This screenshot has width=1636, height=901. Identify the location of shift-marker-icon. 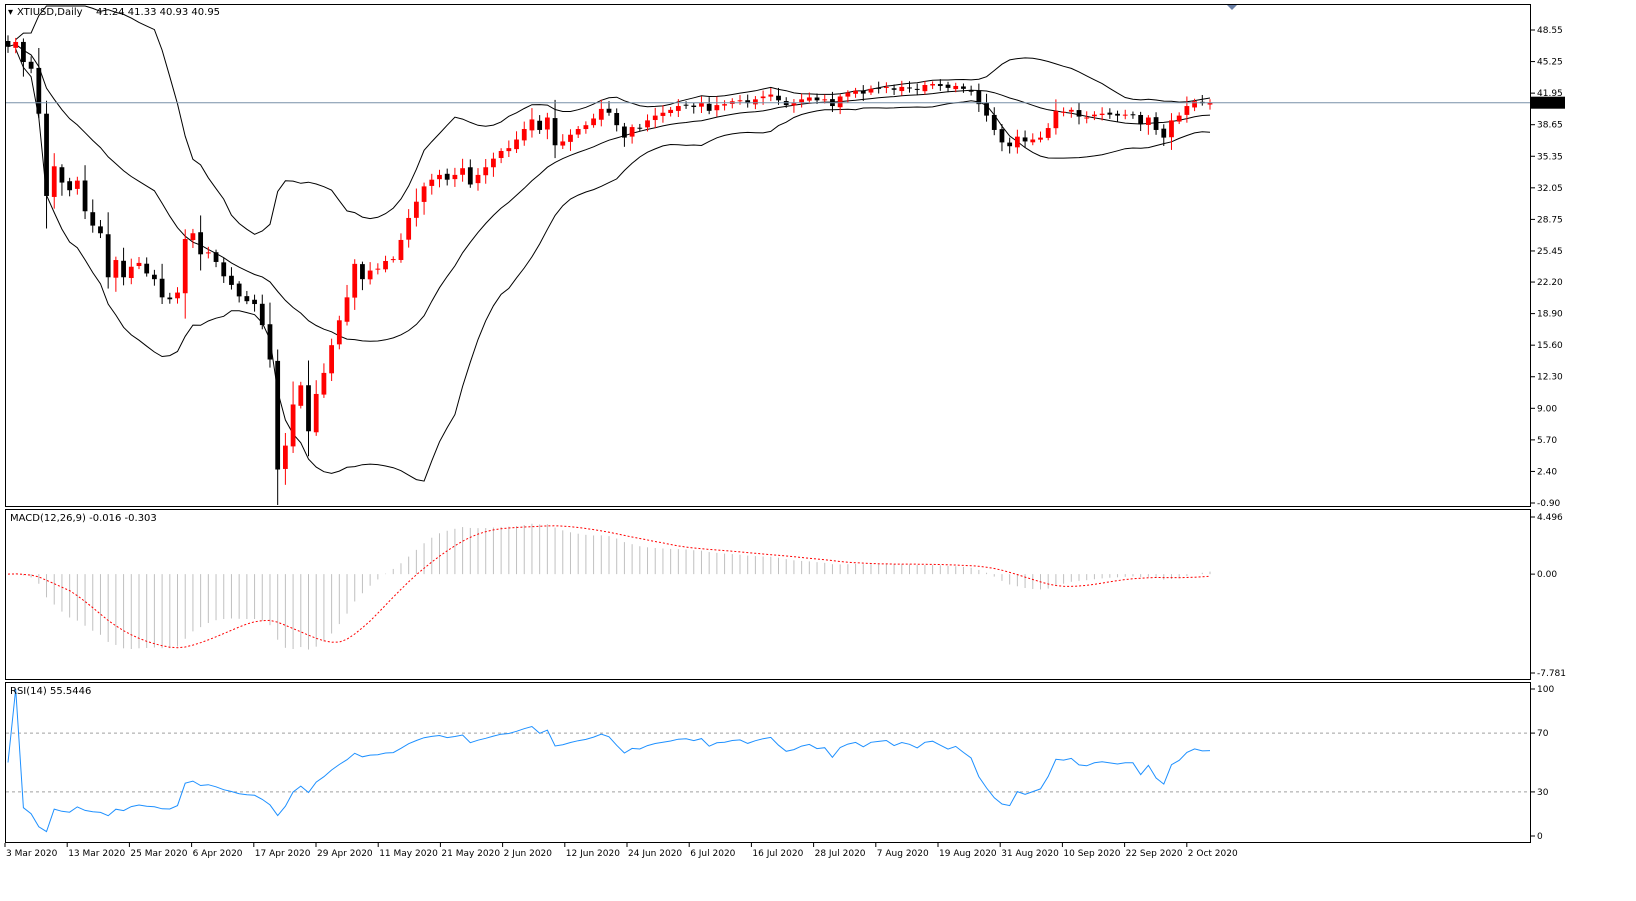
(1232, 7).